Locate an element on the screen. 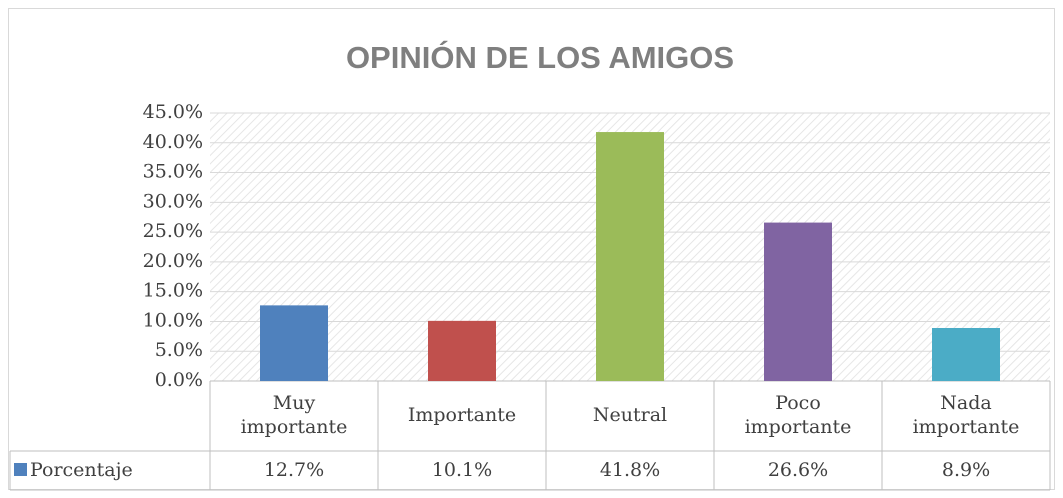 Image resolution: width=1063 pixels, height=498 pixels. data-table-value: 41.8% is located at coordinates (630, 470).